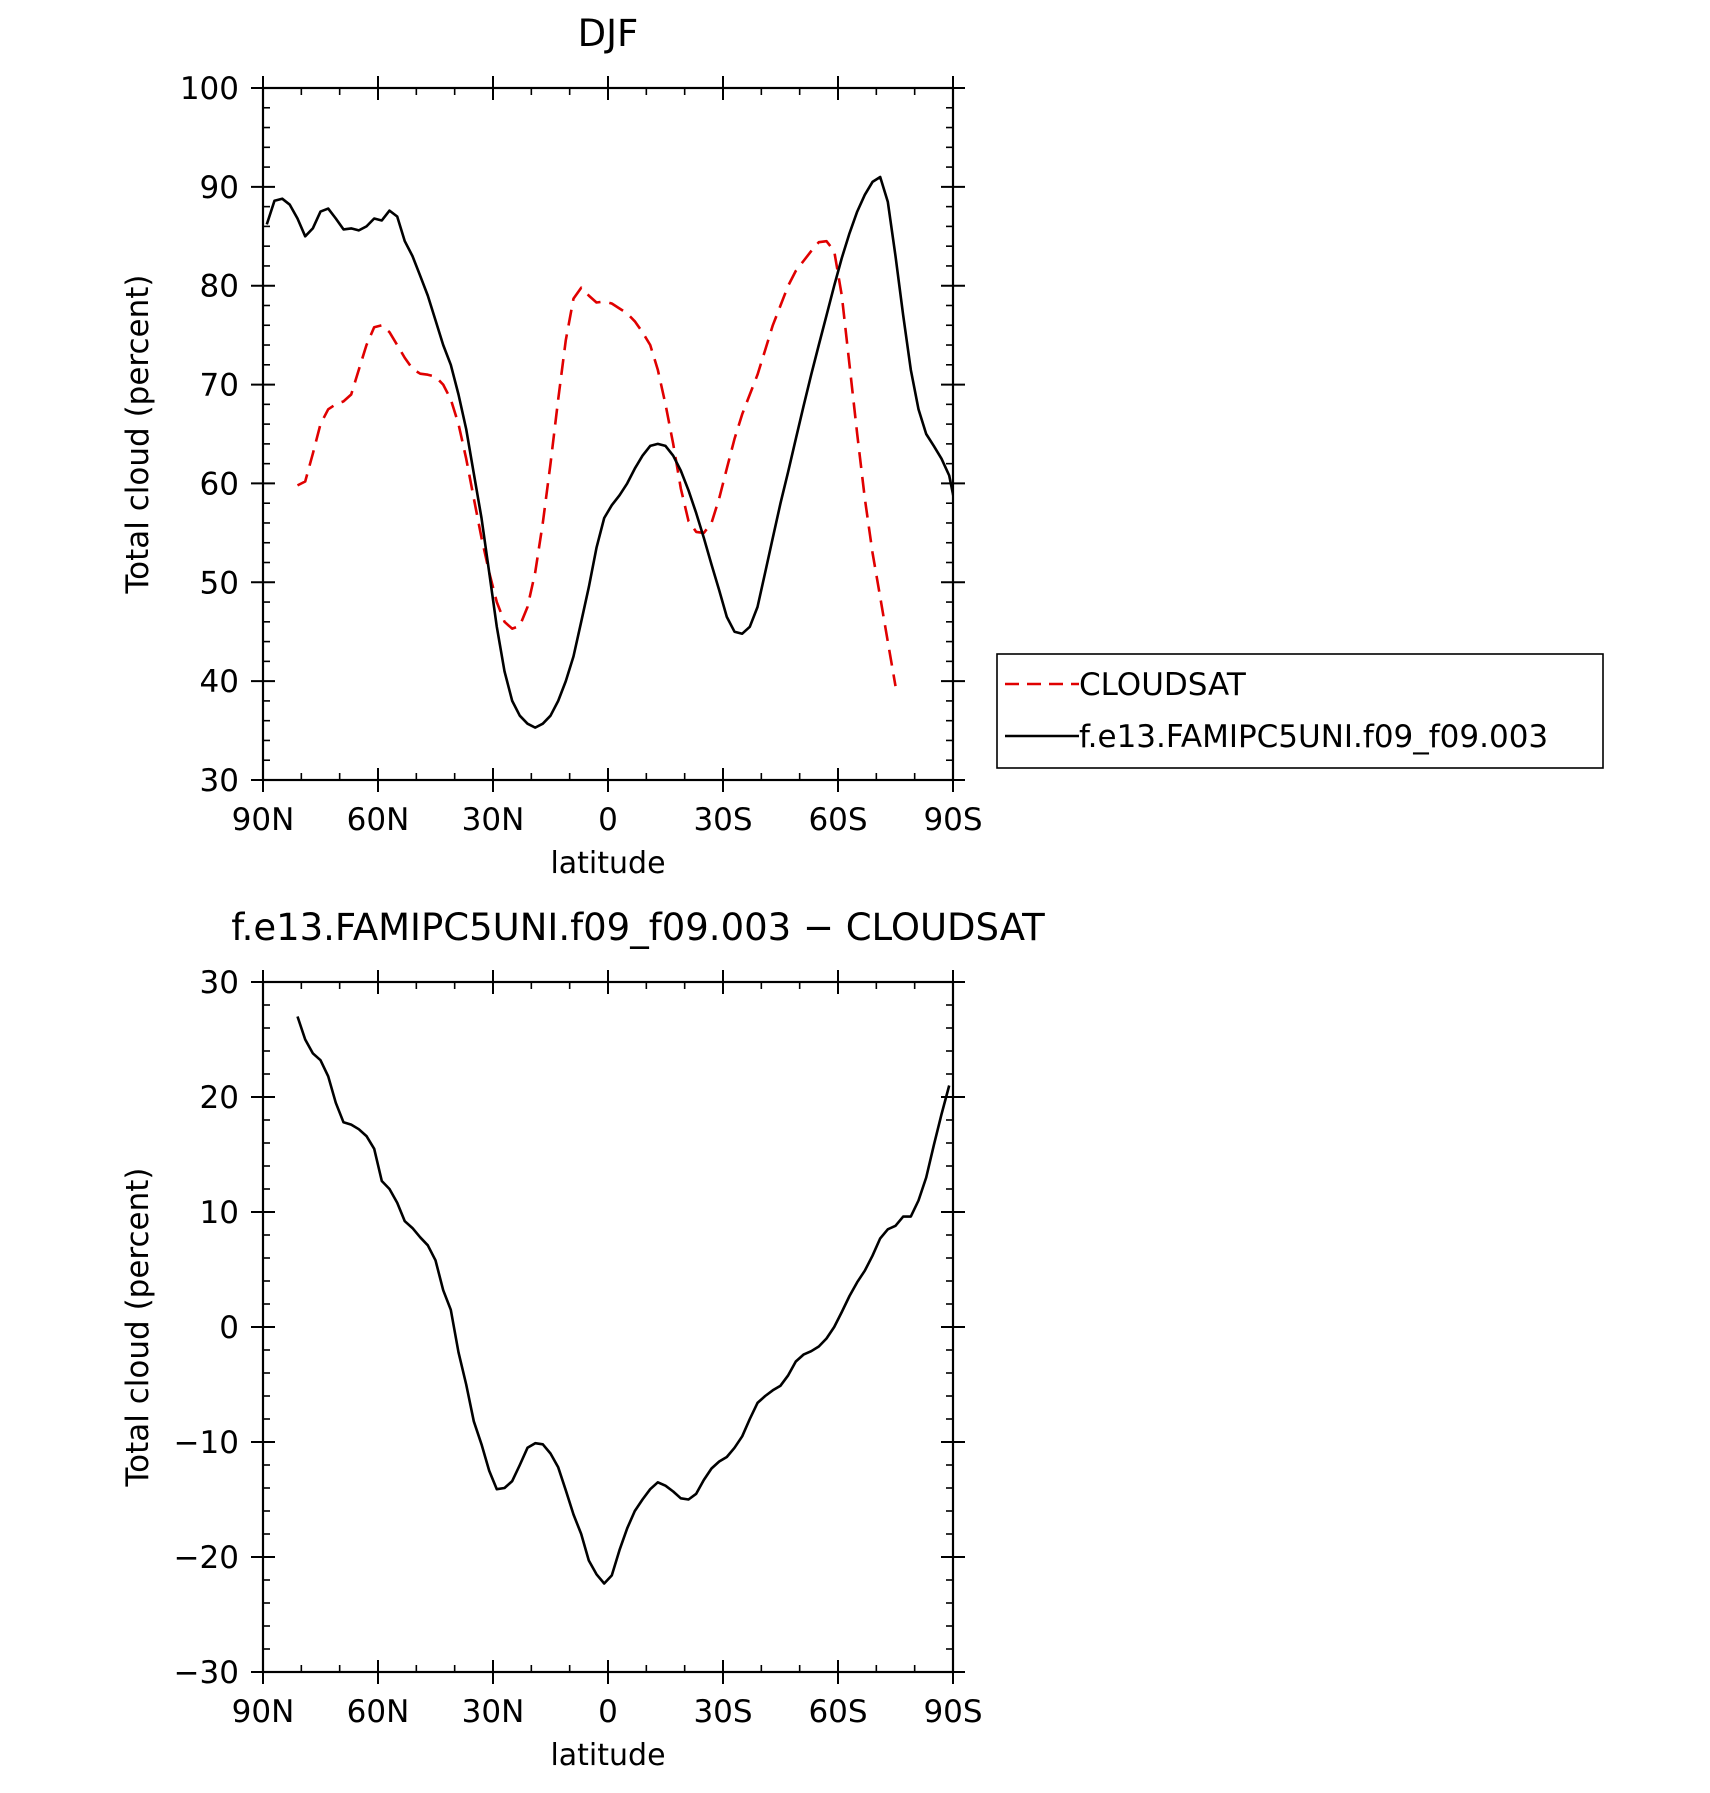 The height and width of the screenshot is (1793, 1710). Describe the element at coordinates (219, 1213) in the screenshot. I see `y-tick-label: 10` at that location.